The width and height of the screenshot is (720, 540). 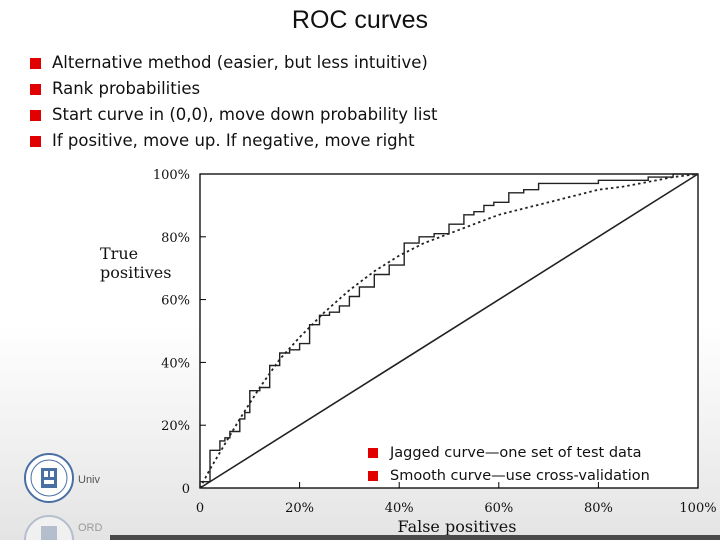 I want to click on x-tick-label: 80%, so click(x=598, y=508).